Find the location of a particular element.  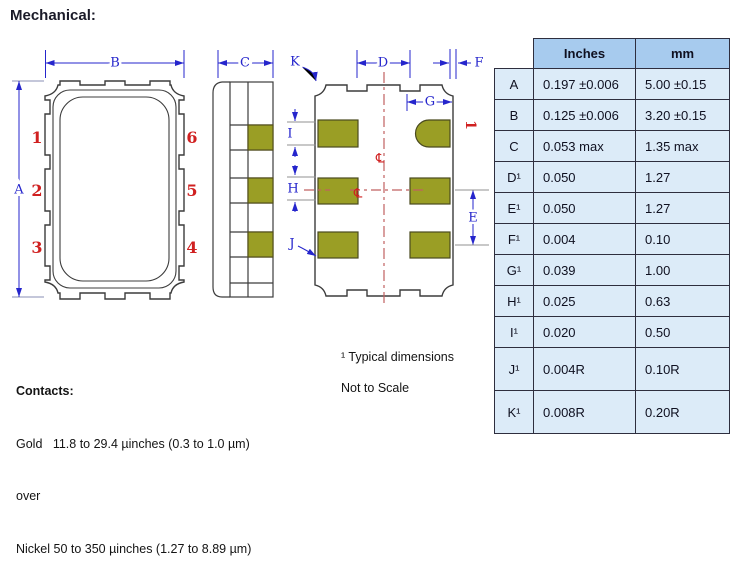

pin-numbers: 1 2 3 6 5 4 is located at coordinates (114, 192).